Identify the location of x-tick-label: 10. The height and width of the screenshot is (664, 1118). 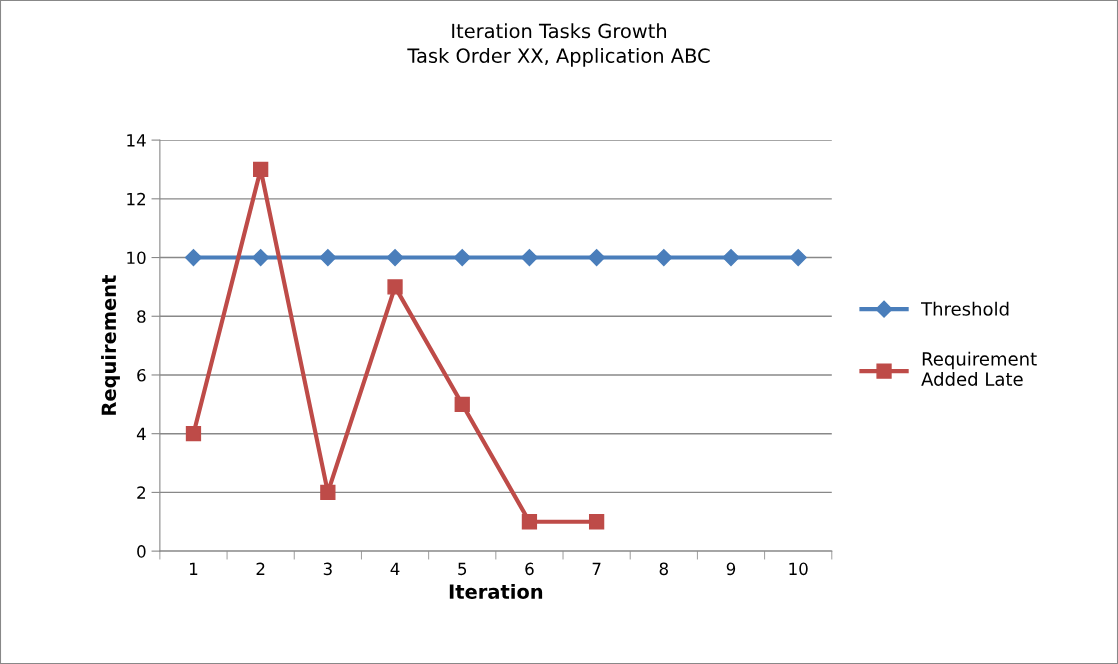
(798, 569).